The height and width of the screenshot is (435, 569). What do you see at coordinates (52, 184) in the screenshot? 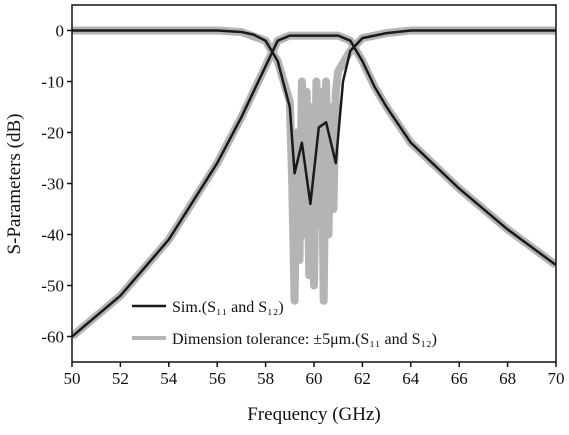
I see `y-tick-label: -30` at bounding box center [52, 184].